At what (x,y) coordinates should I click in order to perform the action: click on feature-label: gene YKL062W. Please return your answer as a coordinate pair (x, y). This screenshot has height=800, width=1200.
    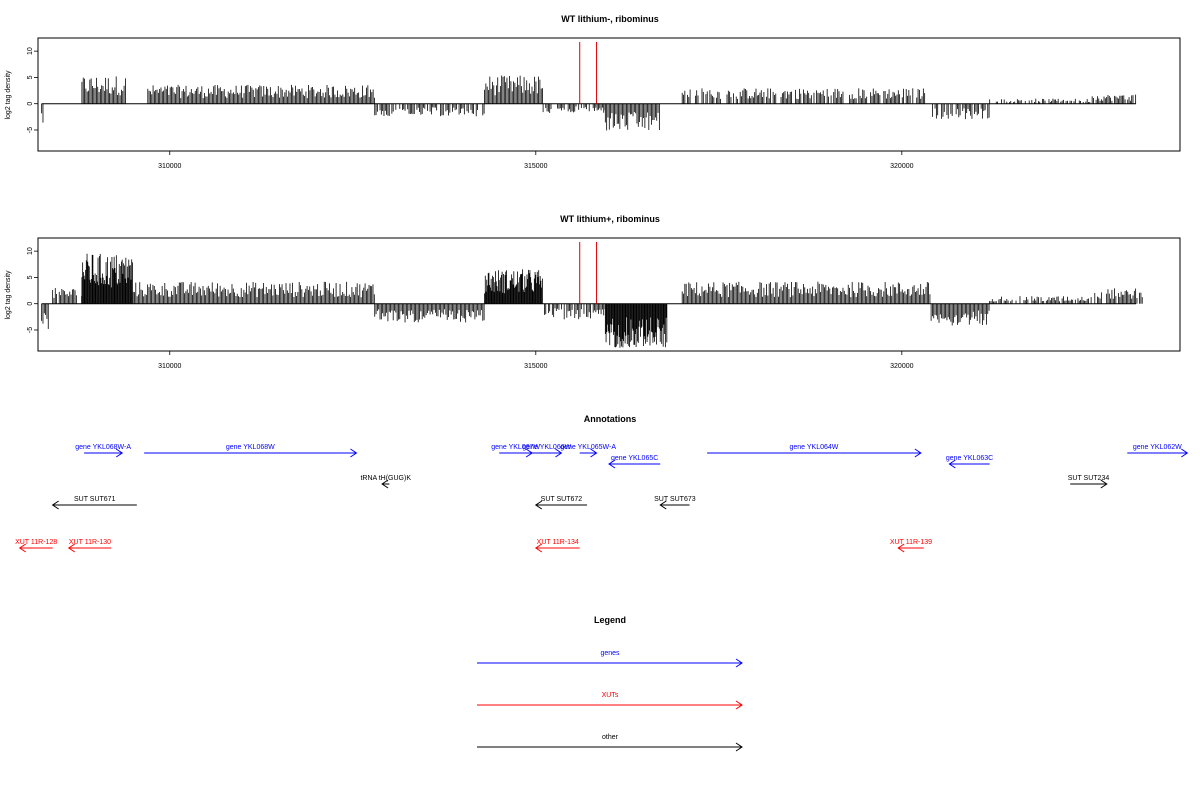
    Looking at the image, I should click on (1157, 447).